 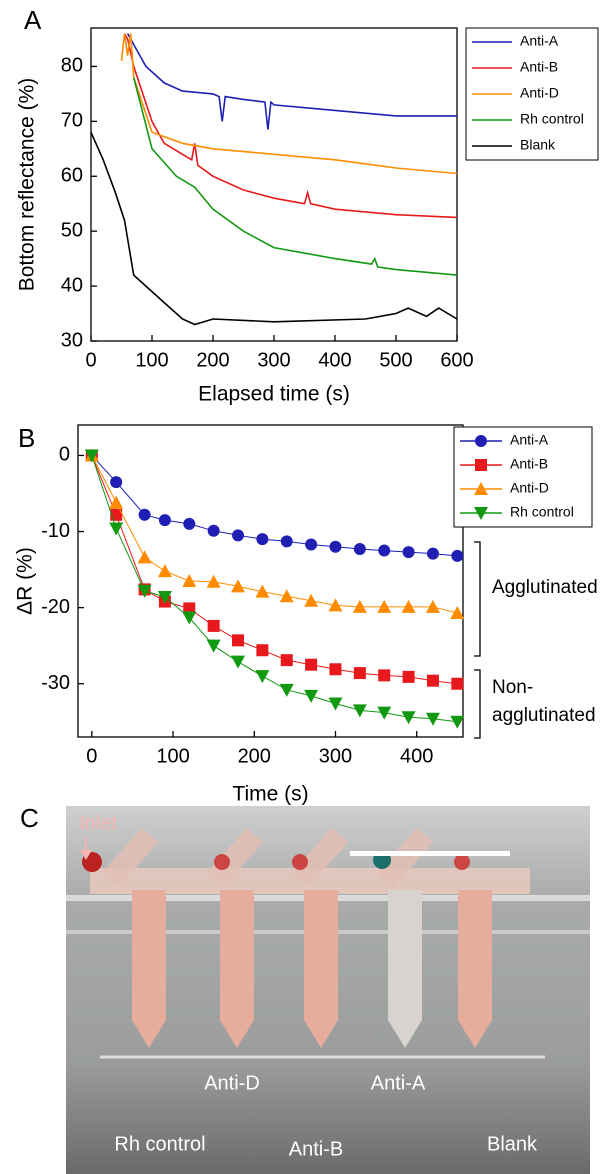 I want to click on scale-bar, so click(x=430, y=853).